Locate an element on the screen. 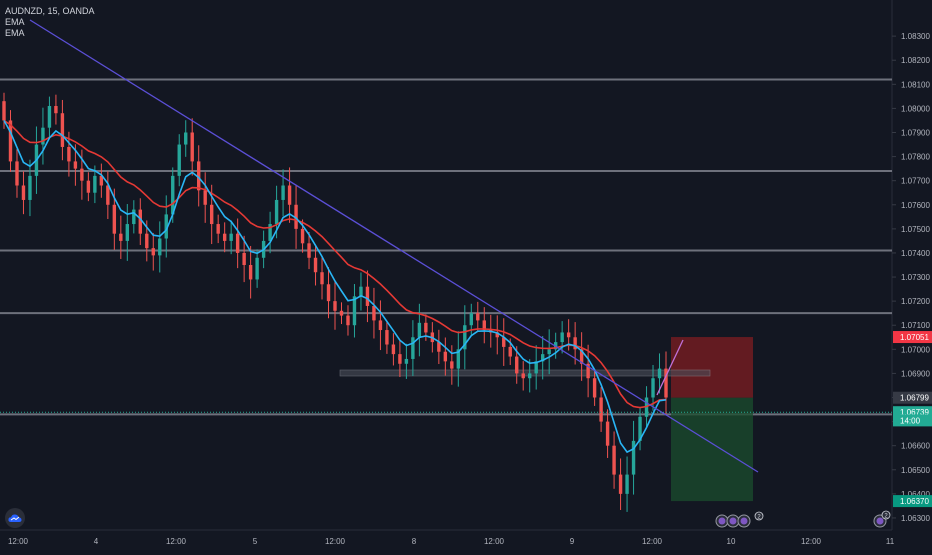 The width and height of the screenshot is (932, 555). event-count-badge is located at coordinates (759, 516).